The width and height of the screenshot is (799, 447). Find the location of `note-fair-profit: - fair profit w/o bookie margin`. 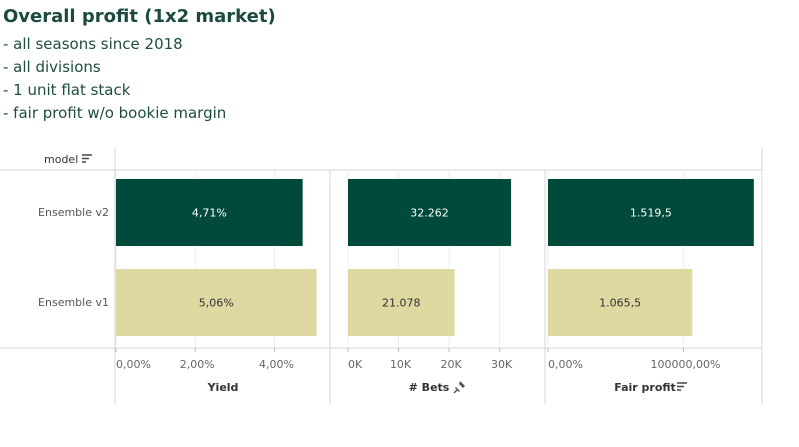

note-fair-profit: - fair profit w/o bookie margin is located at coordinates (115, 113).